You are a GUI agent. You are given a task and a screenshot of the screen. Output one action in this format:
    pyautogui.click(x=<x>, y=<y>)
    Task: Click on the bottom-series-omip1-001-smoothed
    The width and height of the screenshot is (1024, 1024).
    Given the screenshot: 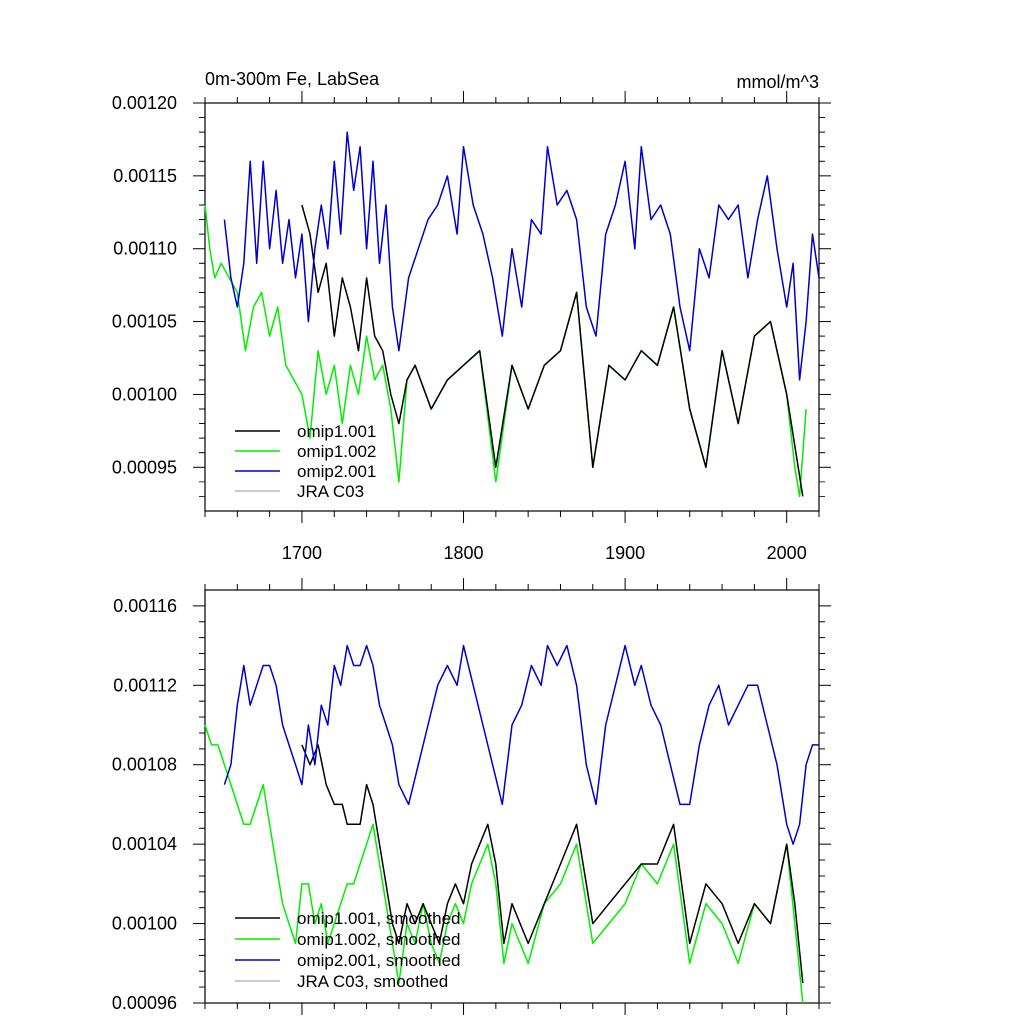 What is the action you would take?
    pyautogui.click(x=552, y=864)
    